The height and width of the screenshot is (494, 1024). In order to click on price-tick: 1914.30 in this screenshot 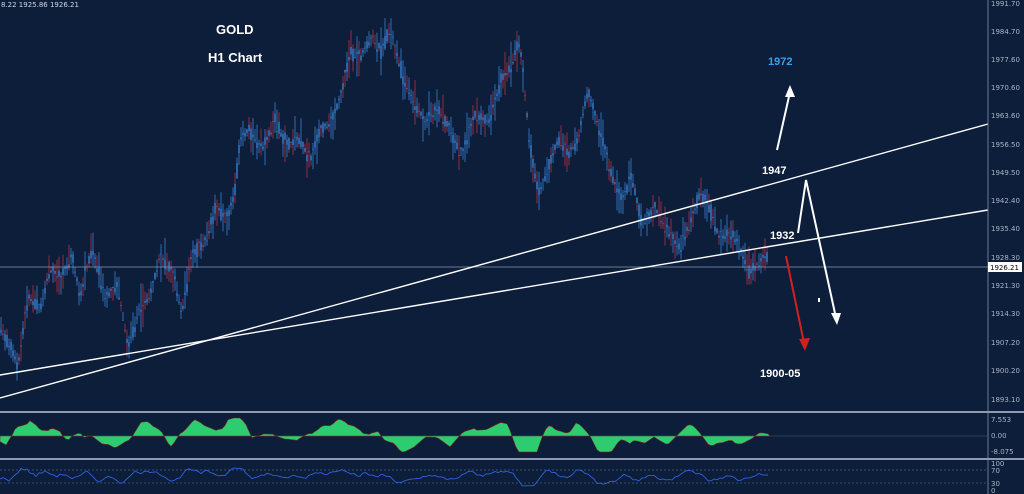, I will do `click(1005, 314)`.